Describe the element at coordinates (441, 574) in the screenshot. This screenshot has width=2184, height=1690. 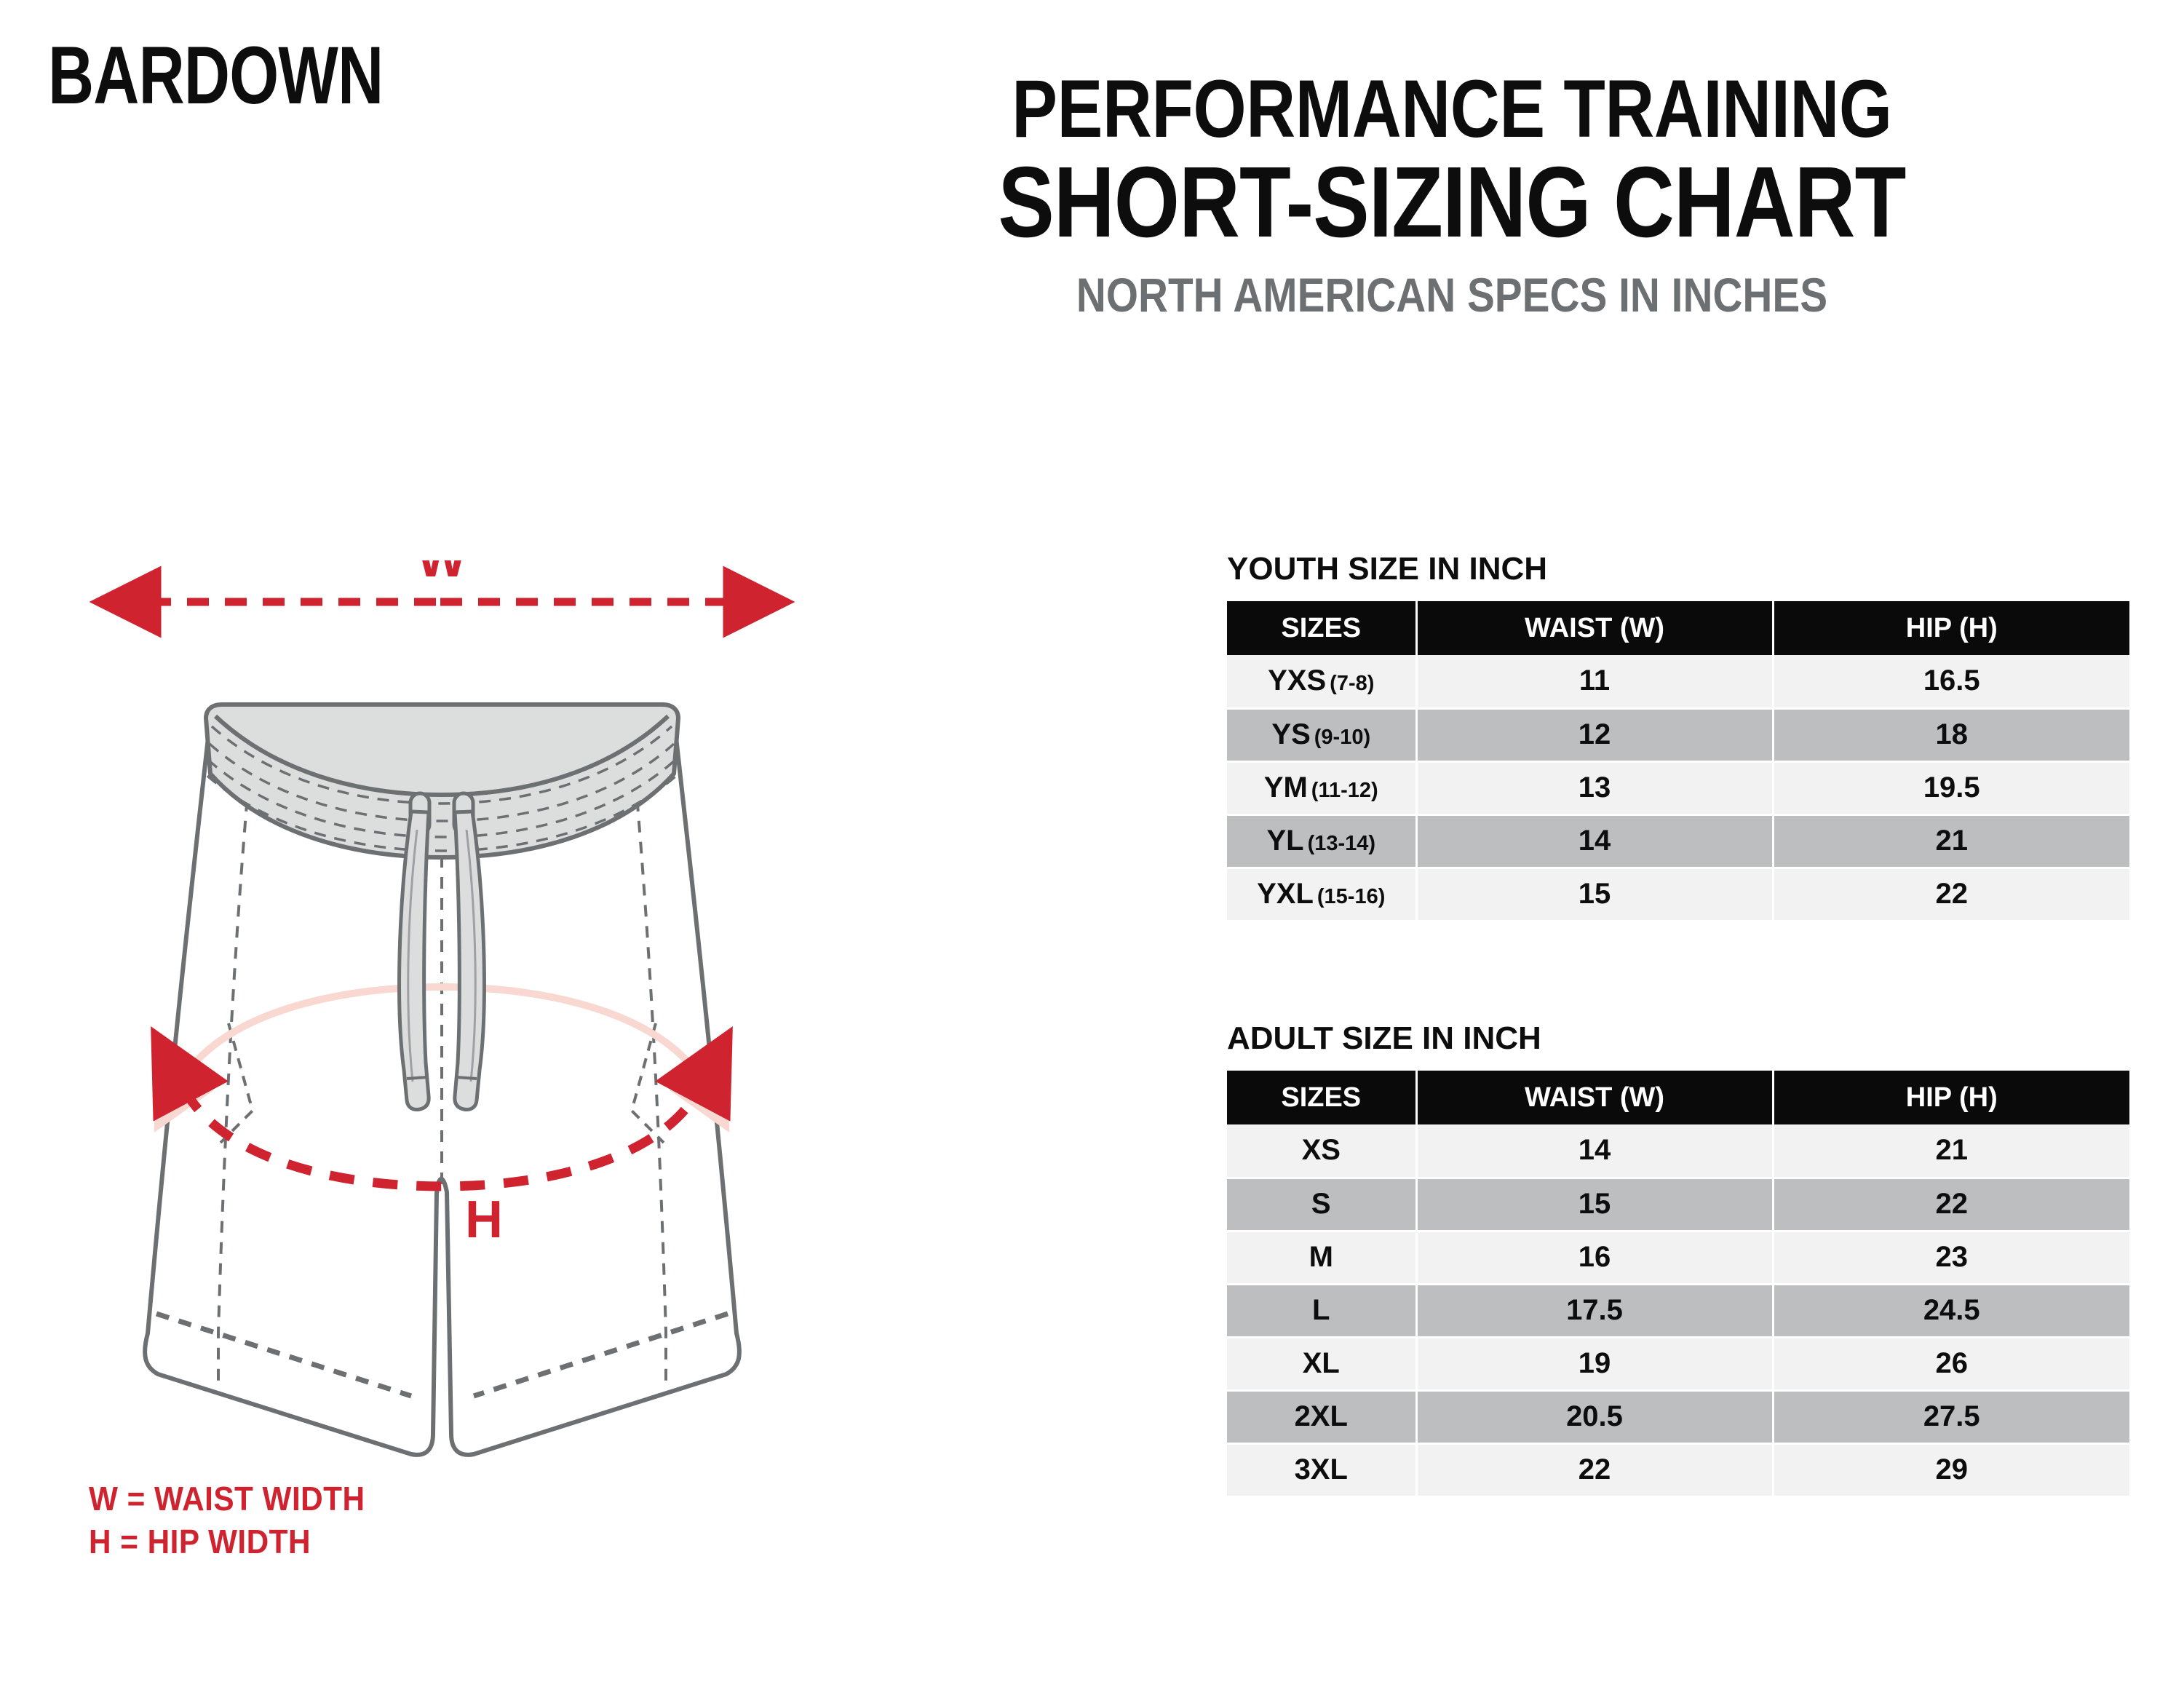
I see `waist-label: W` at that location.